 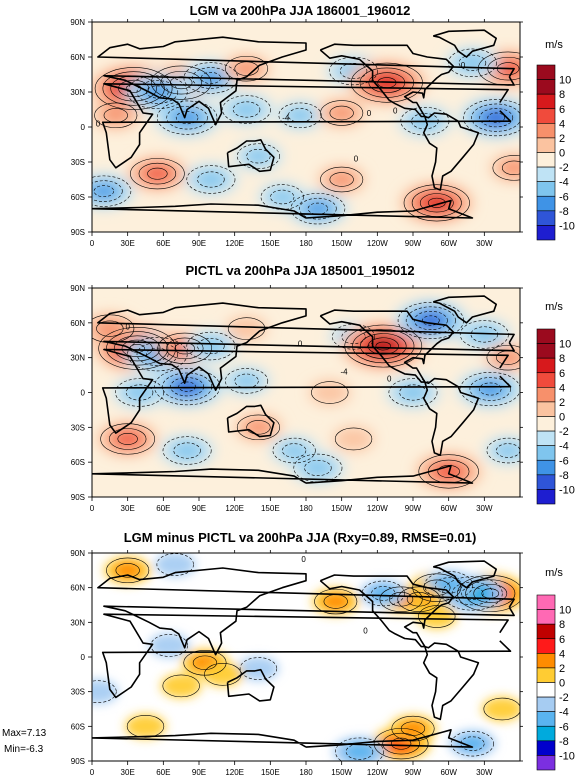 What do you see at coordinates (564, 168) in the screenshot?
I see `colorbar-label: -2` at bounding box center [564, 168].